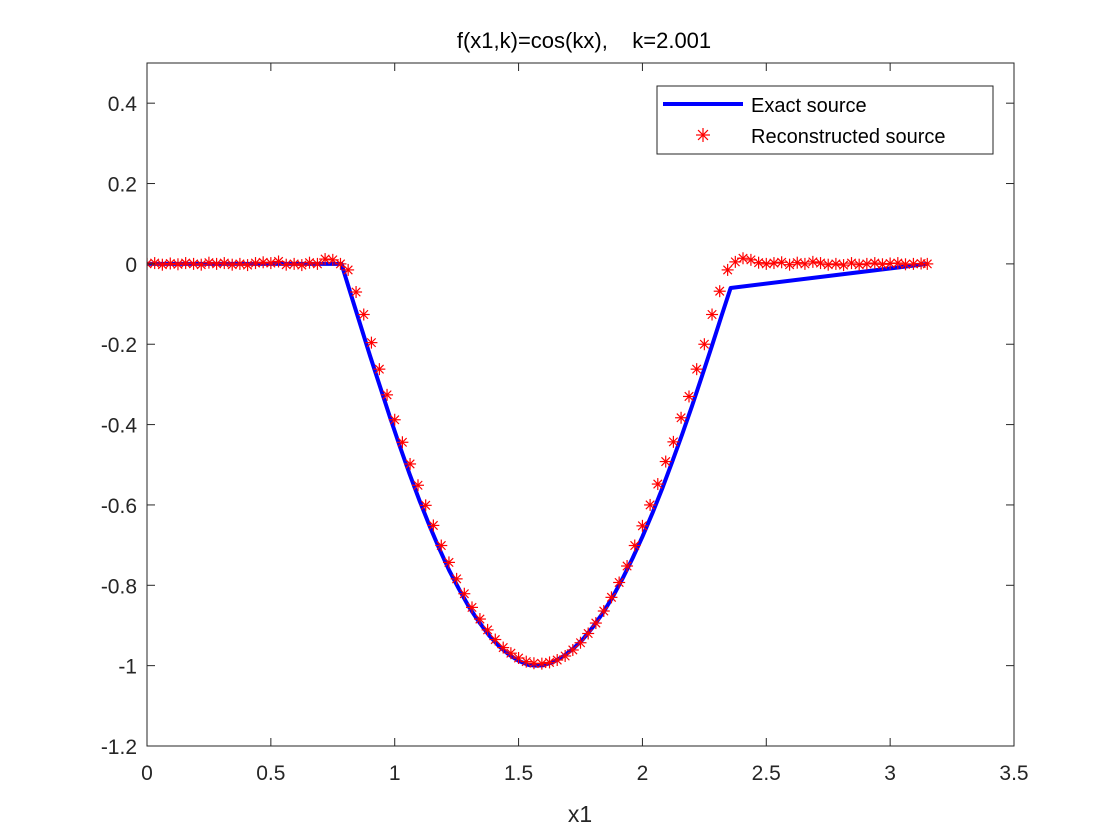 Image resolution: width=1120 pixels, height=840 pixels. What do you see at coordinates (123, 104) in the screenshot?
I see `y-tick-label: 0.4` at bounding box center [123, 104].